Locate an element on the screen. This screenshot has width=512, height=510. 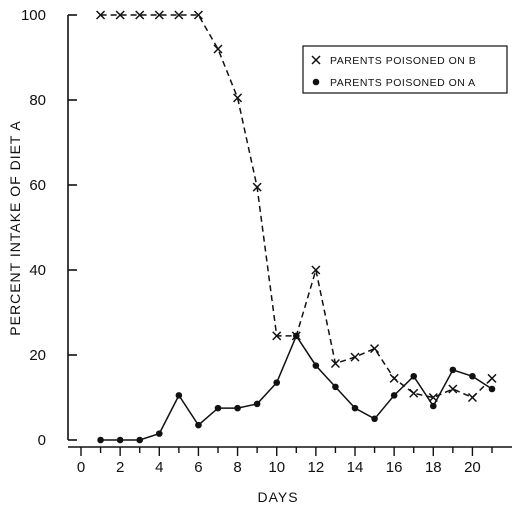
y-tick-label-100: 100 is located at coordinates (33, 15).